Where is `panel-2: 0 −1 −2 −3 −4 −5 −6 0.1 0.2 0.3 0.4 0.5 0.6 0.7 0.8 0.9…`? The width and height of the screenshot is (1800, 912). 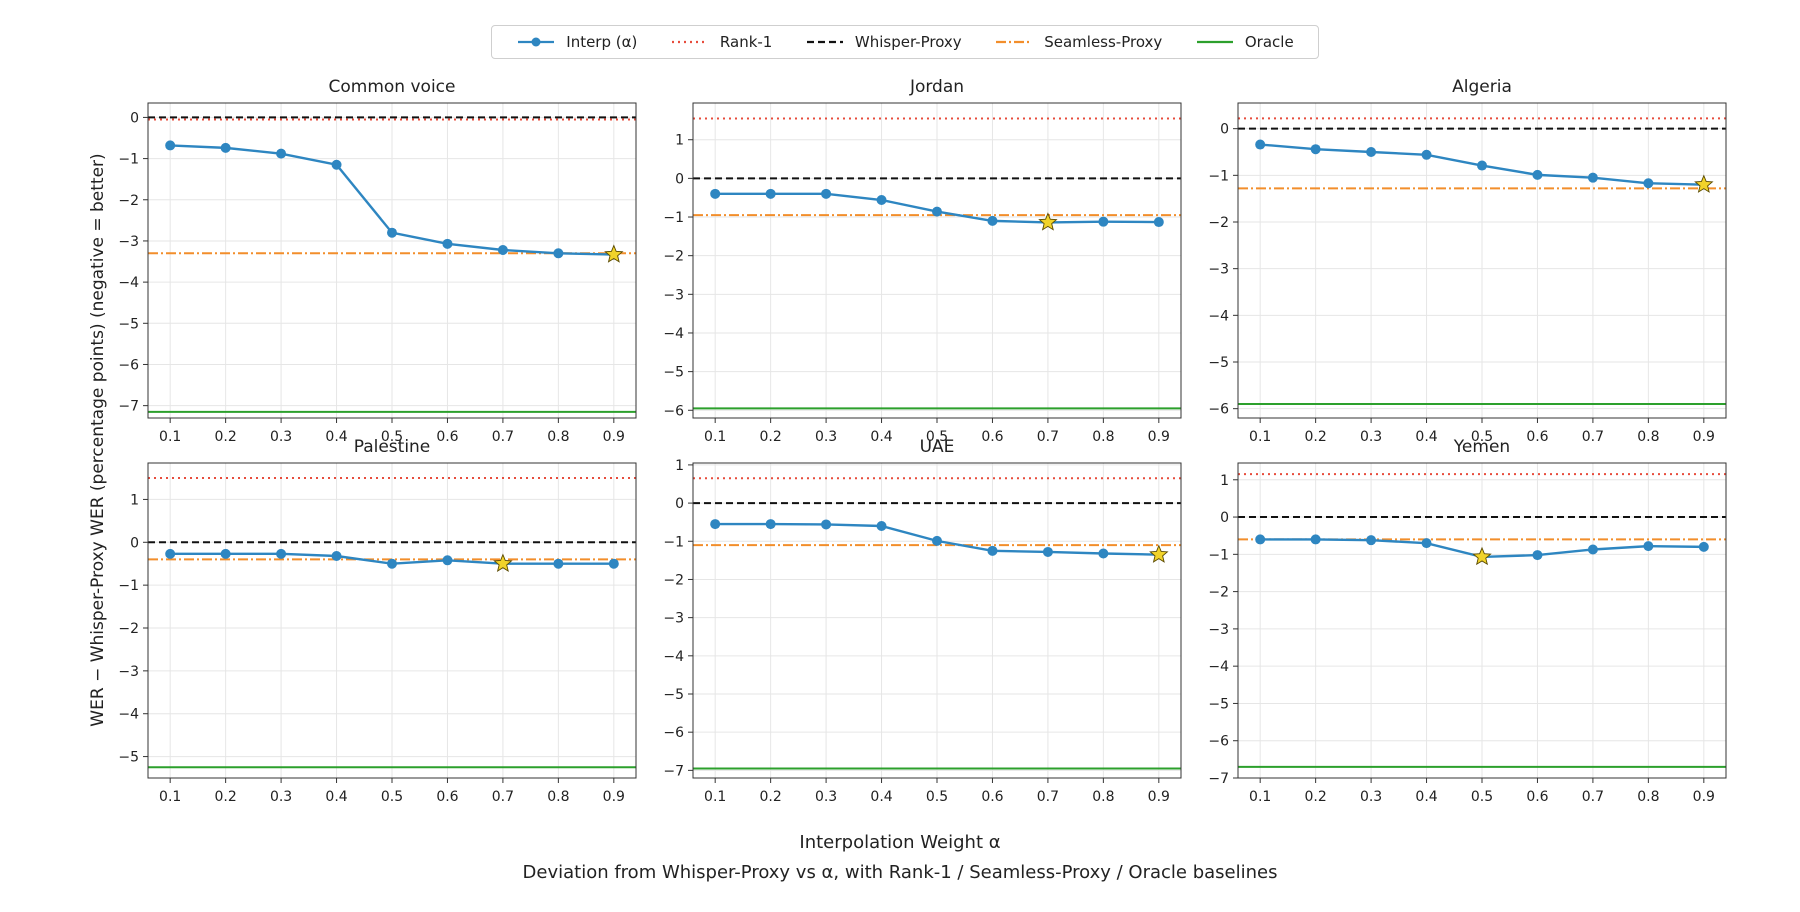
panel-2: 0 −1 −2 −3 −4 −5 −6 0.1 0.2 0.3 0.4 0.5 0.6 0.7 0.8 0.9… is located at coordinates (1467, 261).